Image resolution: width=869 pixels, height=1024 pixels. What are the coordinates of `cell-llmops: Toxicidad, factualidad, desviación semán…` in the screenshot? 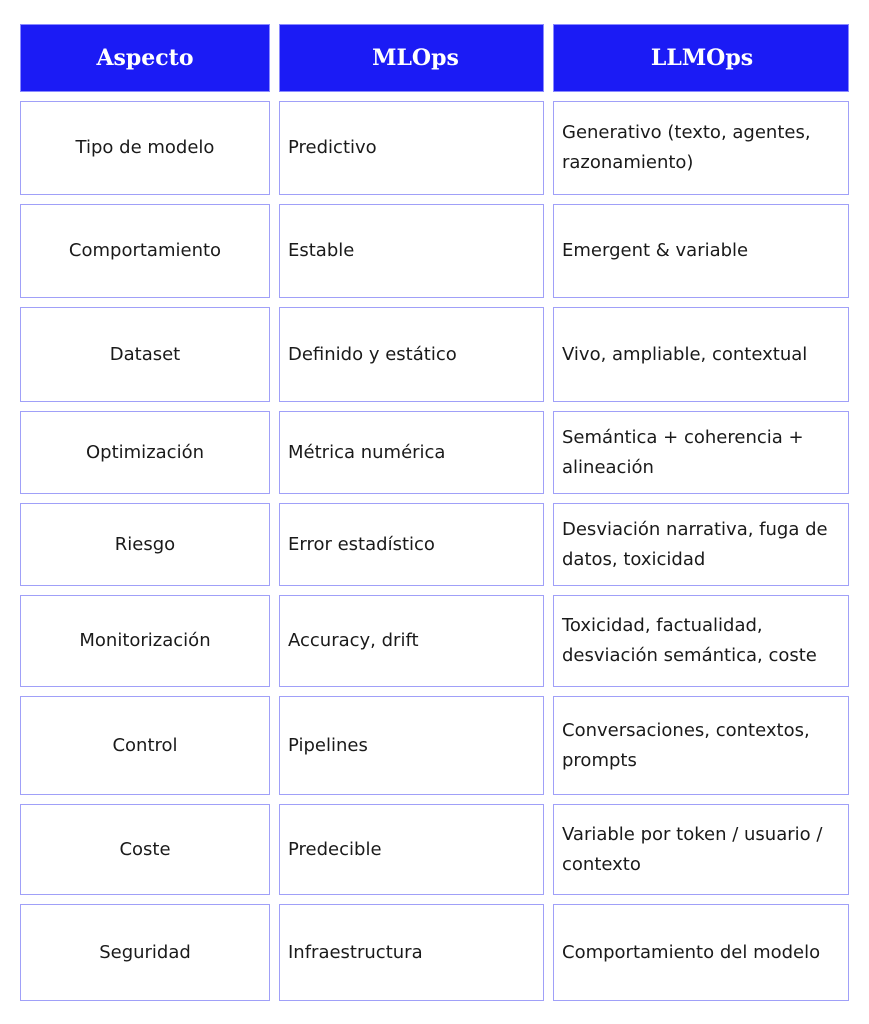 It's located at (701, 641).